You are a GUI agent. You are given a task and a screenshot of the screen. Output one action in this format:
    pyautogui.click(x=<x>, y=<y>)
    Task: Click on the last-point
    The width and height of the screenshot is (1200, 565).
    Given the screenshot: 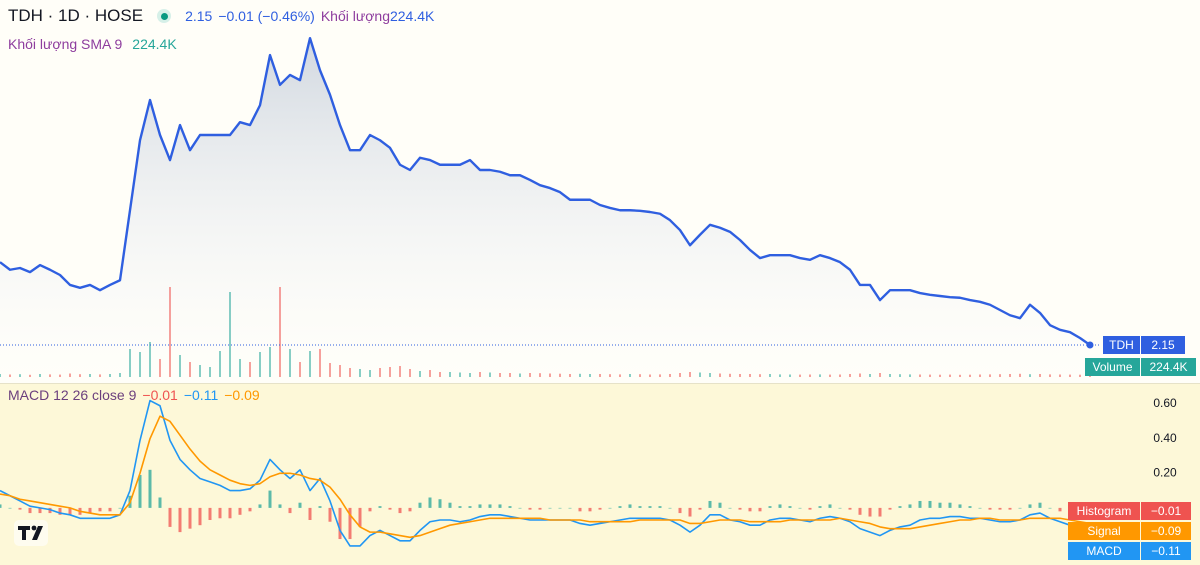 What is the action you would take?
    pyautogui.click(x=1090, y=345)
    